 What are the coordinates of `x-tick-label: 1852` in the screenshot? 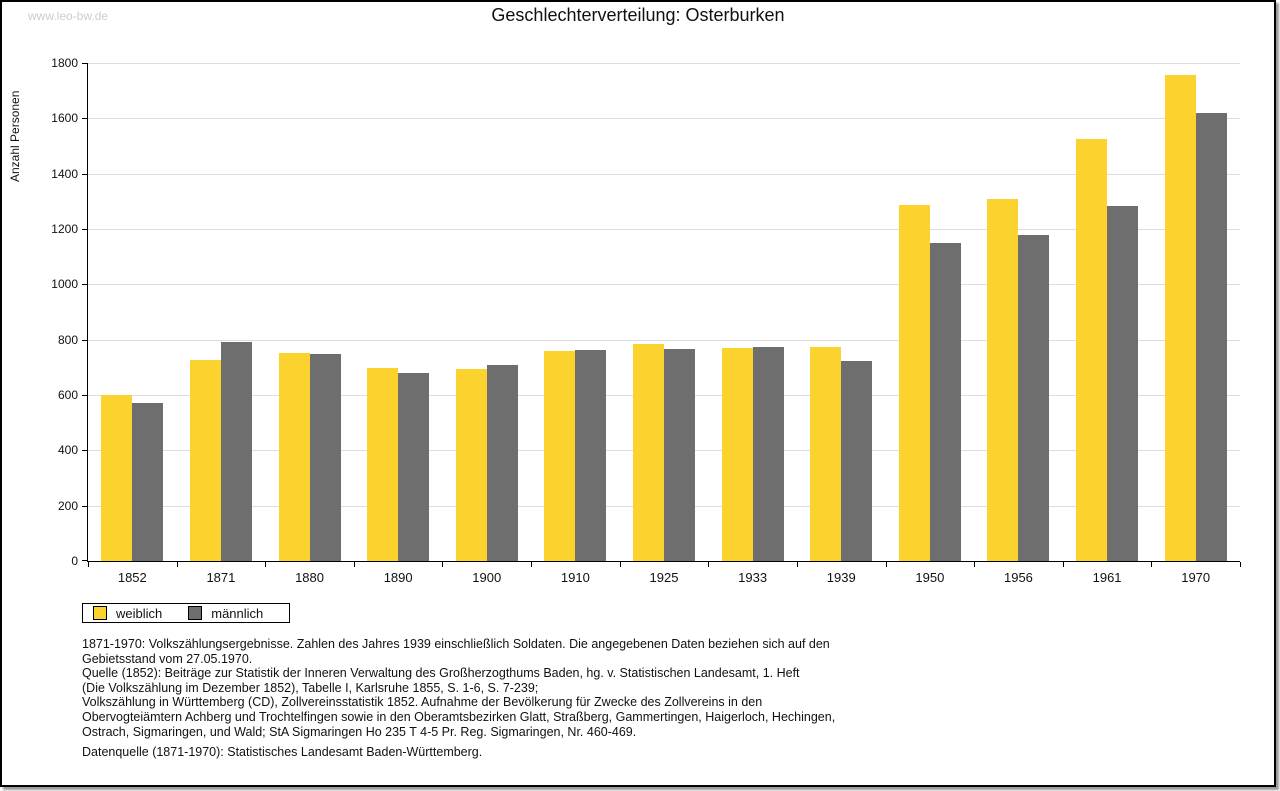 It's located at (132, 577).